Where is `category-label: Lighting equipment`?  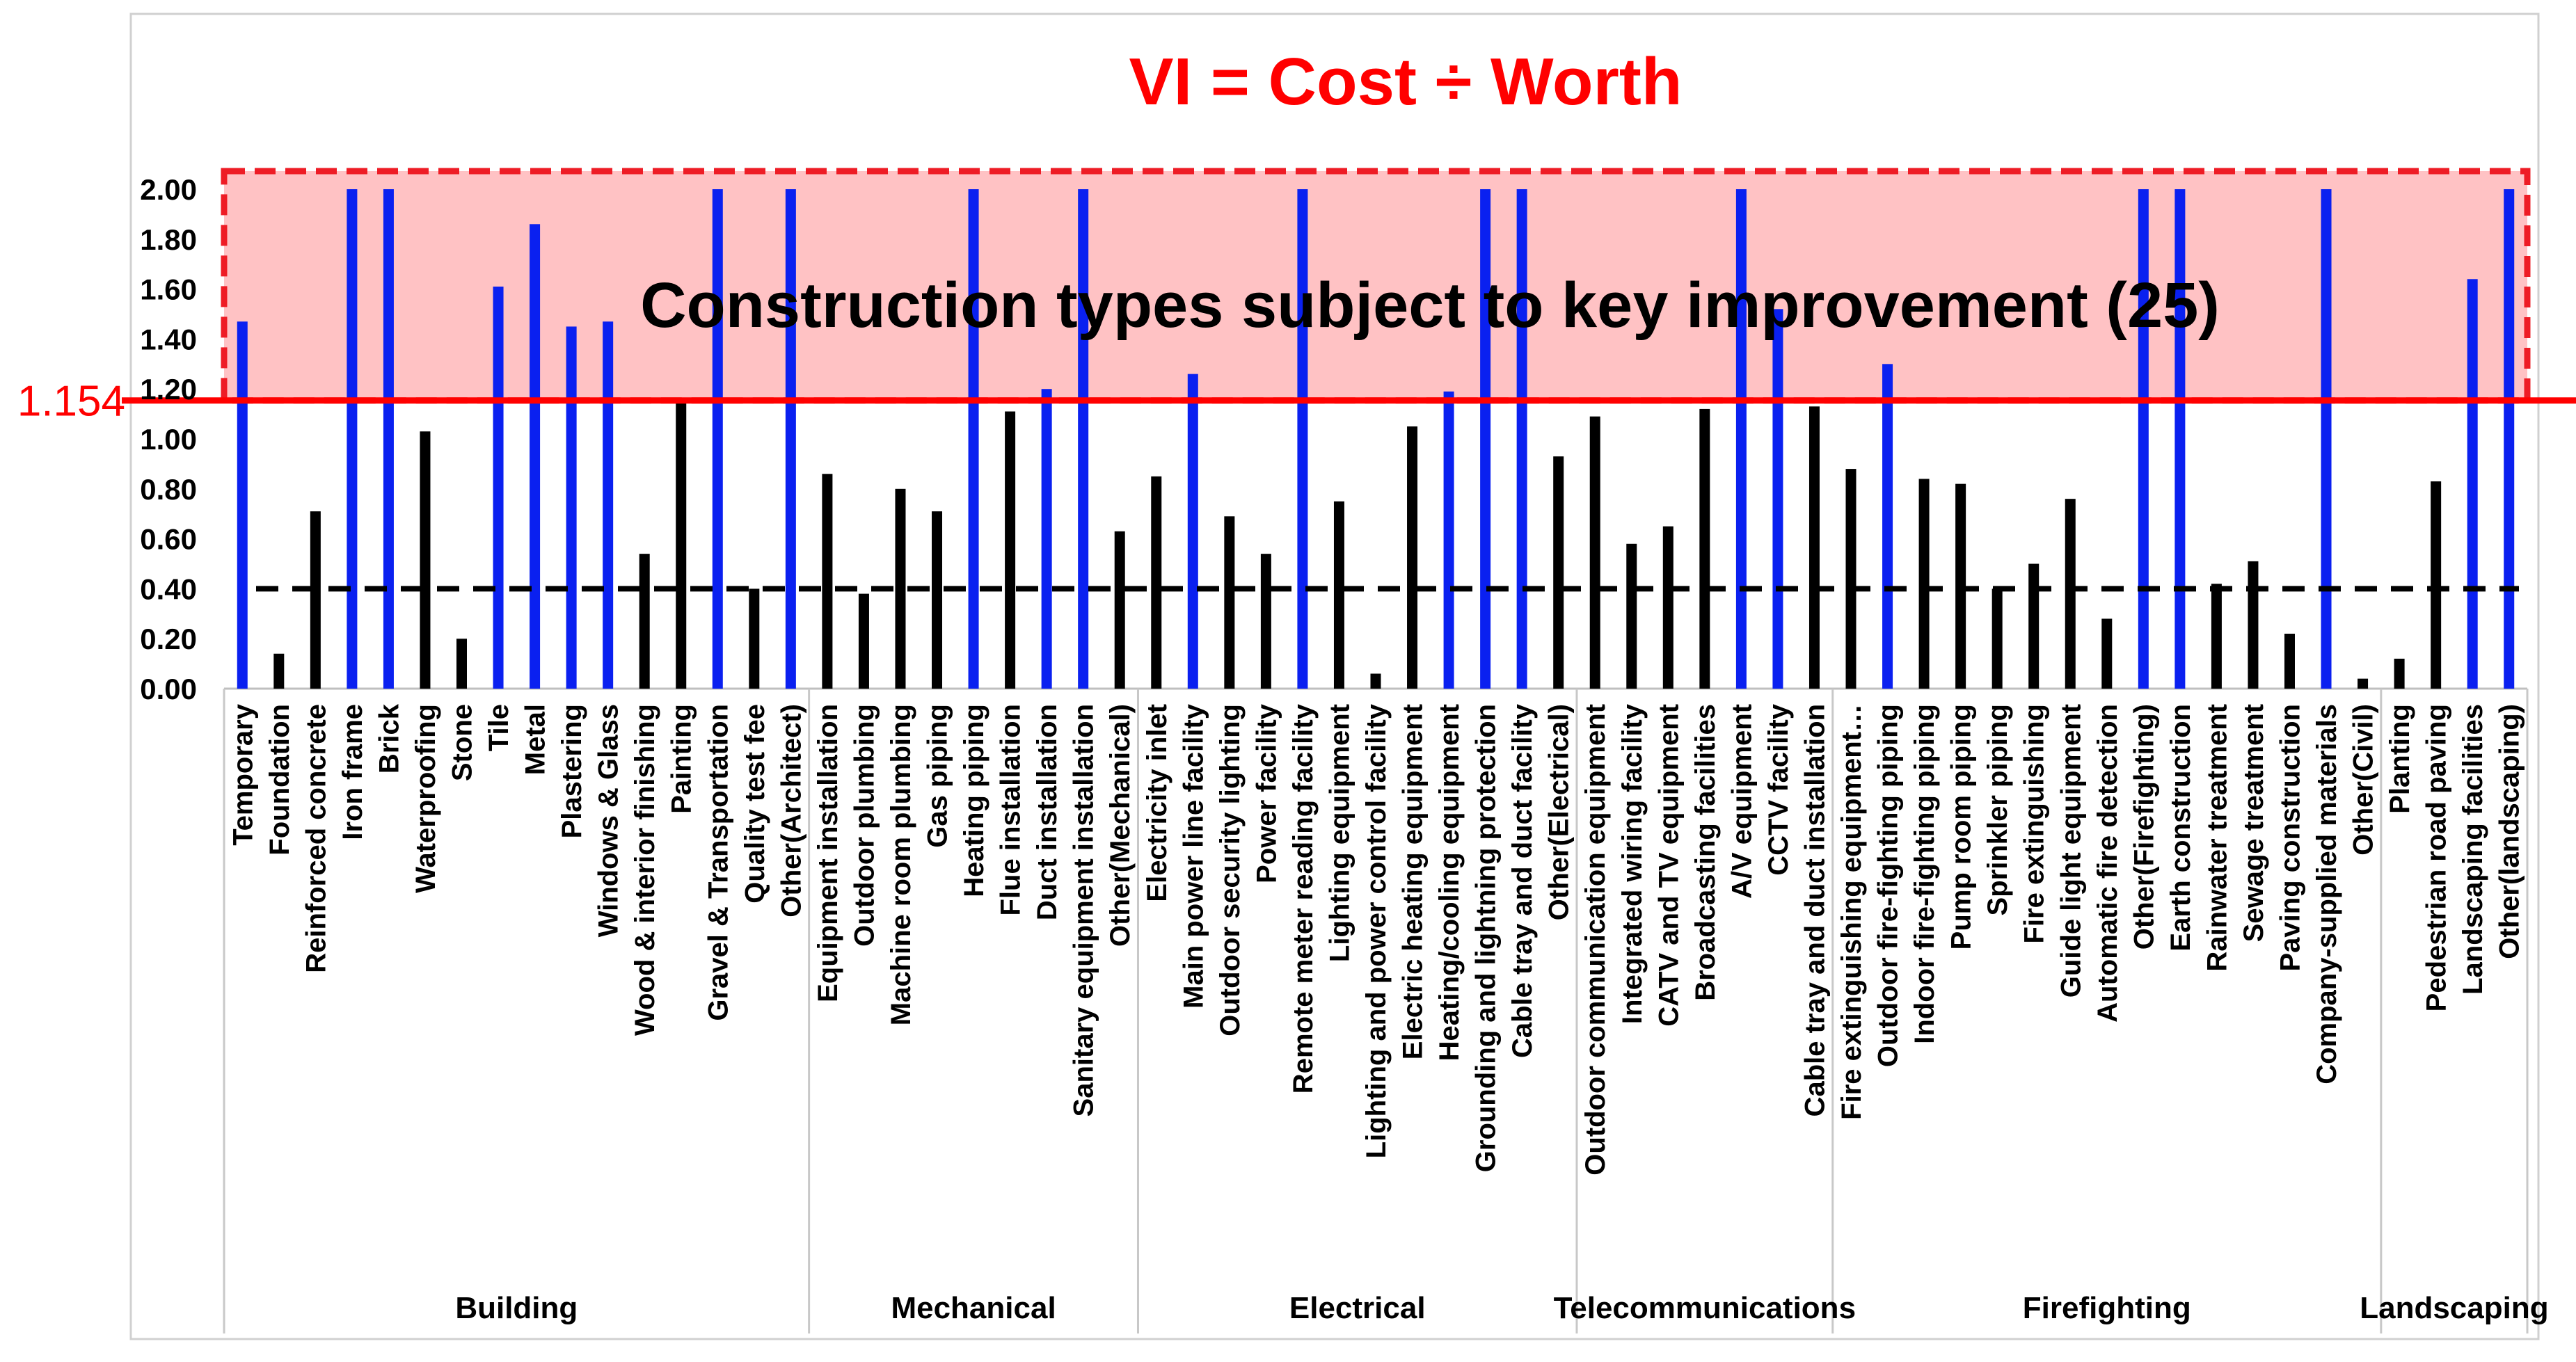 category-label: Lighting equipment is located at coordinates (1339, 833).